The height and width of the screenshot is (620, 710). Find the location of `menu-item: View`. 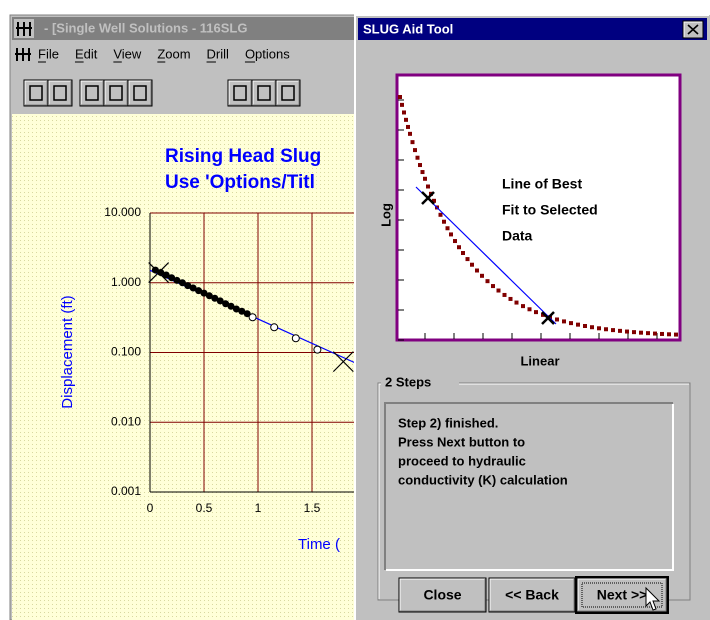

menu-item: View is located at coordinates (127, 53).